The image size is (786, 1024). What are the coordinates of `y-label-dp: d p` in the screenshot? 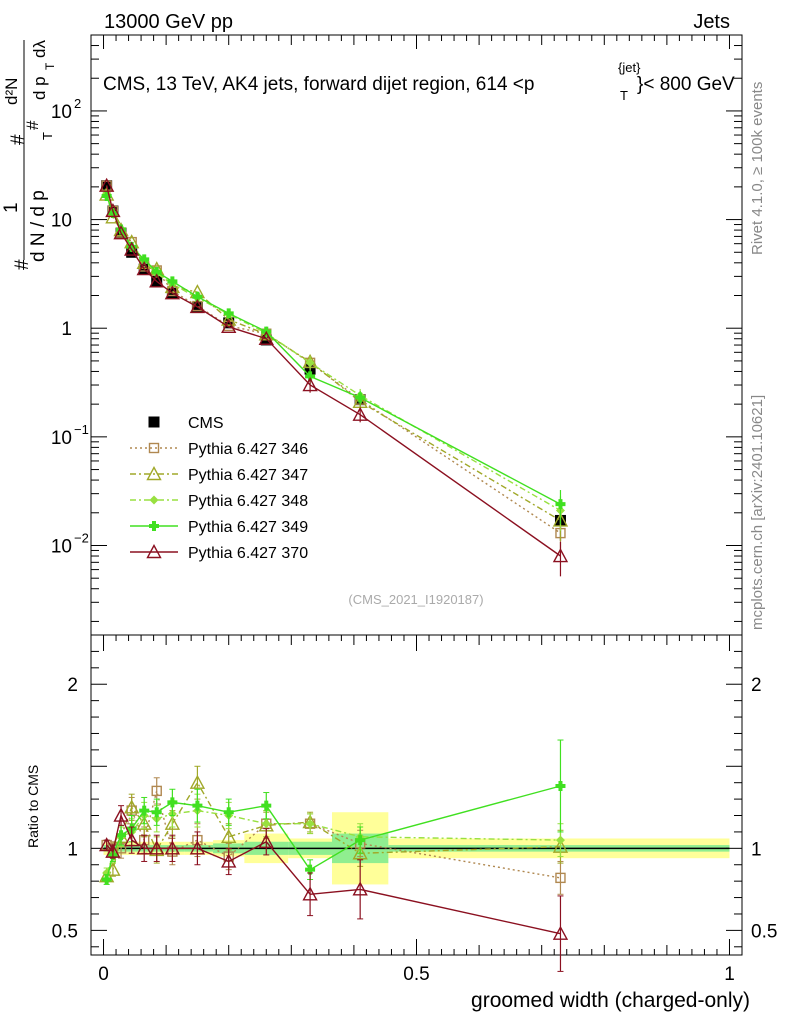 It's located at (39, 88).